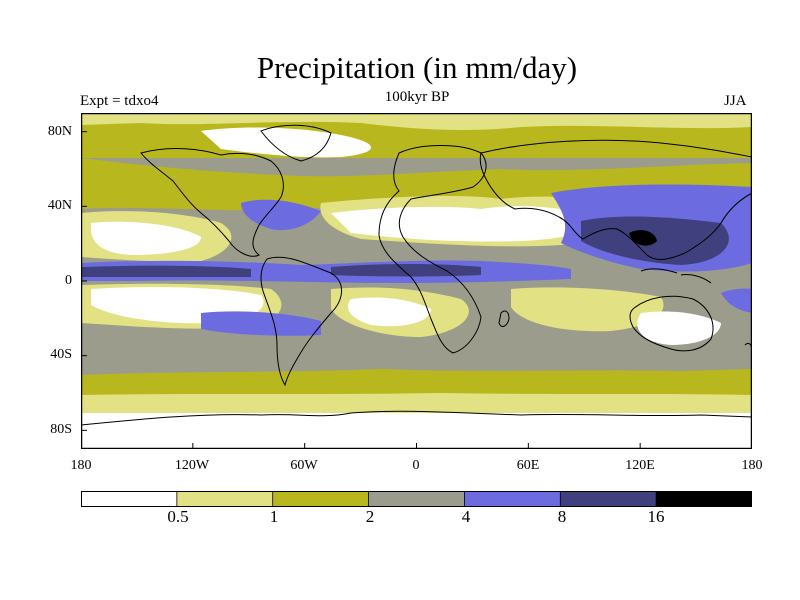 This screenshot has width=800, height=600. What do you see at coordinates (679, 328) in the screenshot?
I see `field-australia-dry` at bounding box center [679, 328].